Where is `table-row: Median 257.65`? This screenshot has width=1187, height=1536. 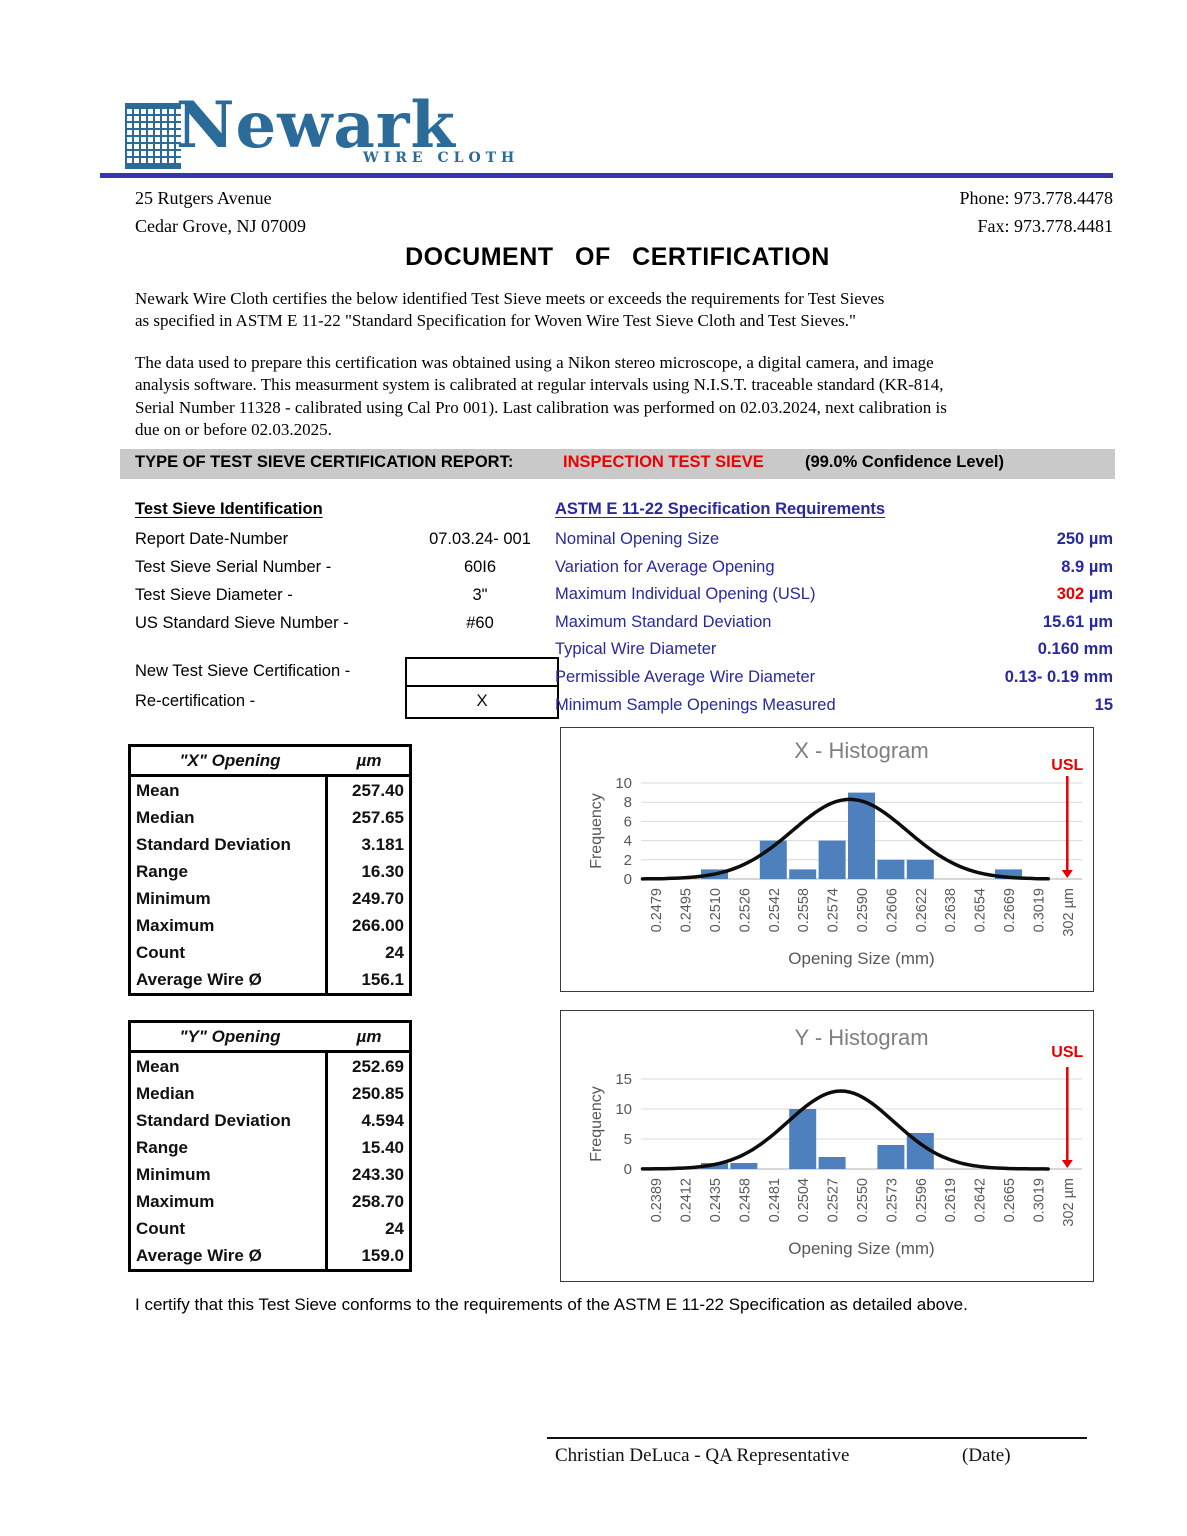
table-row: Median 257.65 is located at coordinates (270, 817).